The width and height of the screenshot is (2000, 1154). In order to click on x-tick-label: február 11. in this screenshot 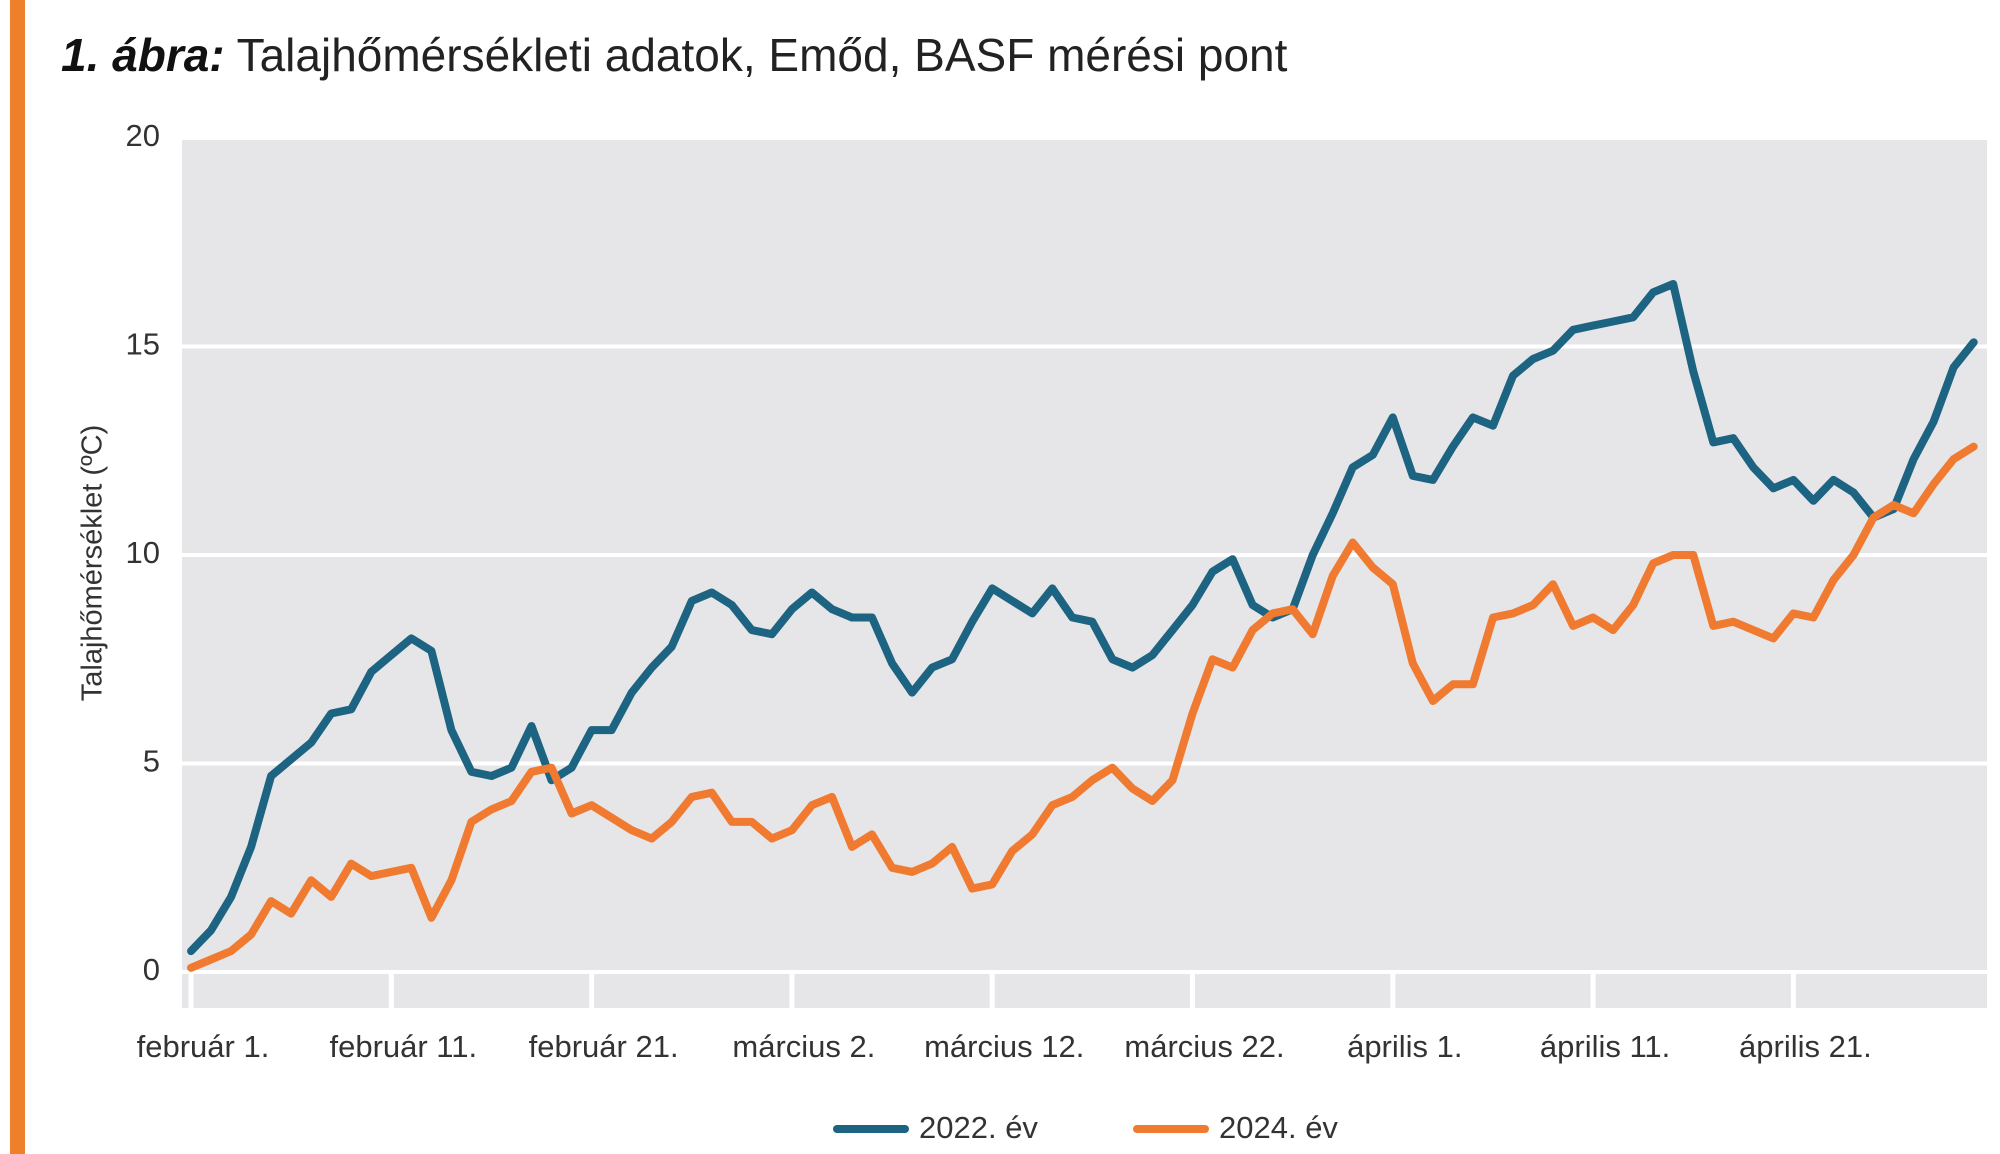, I will do `click(403, 1046)`.